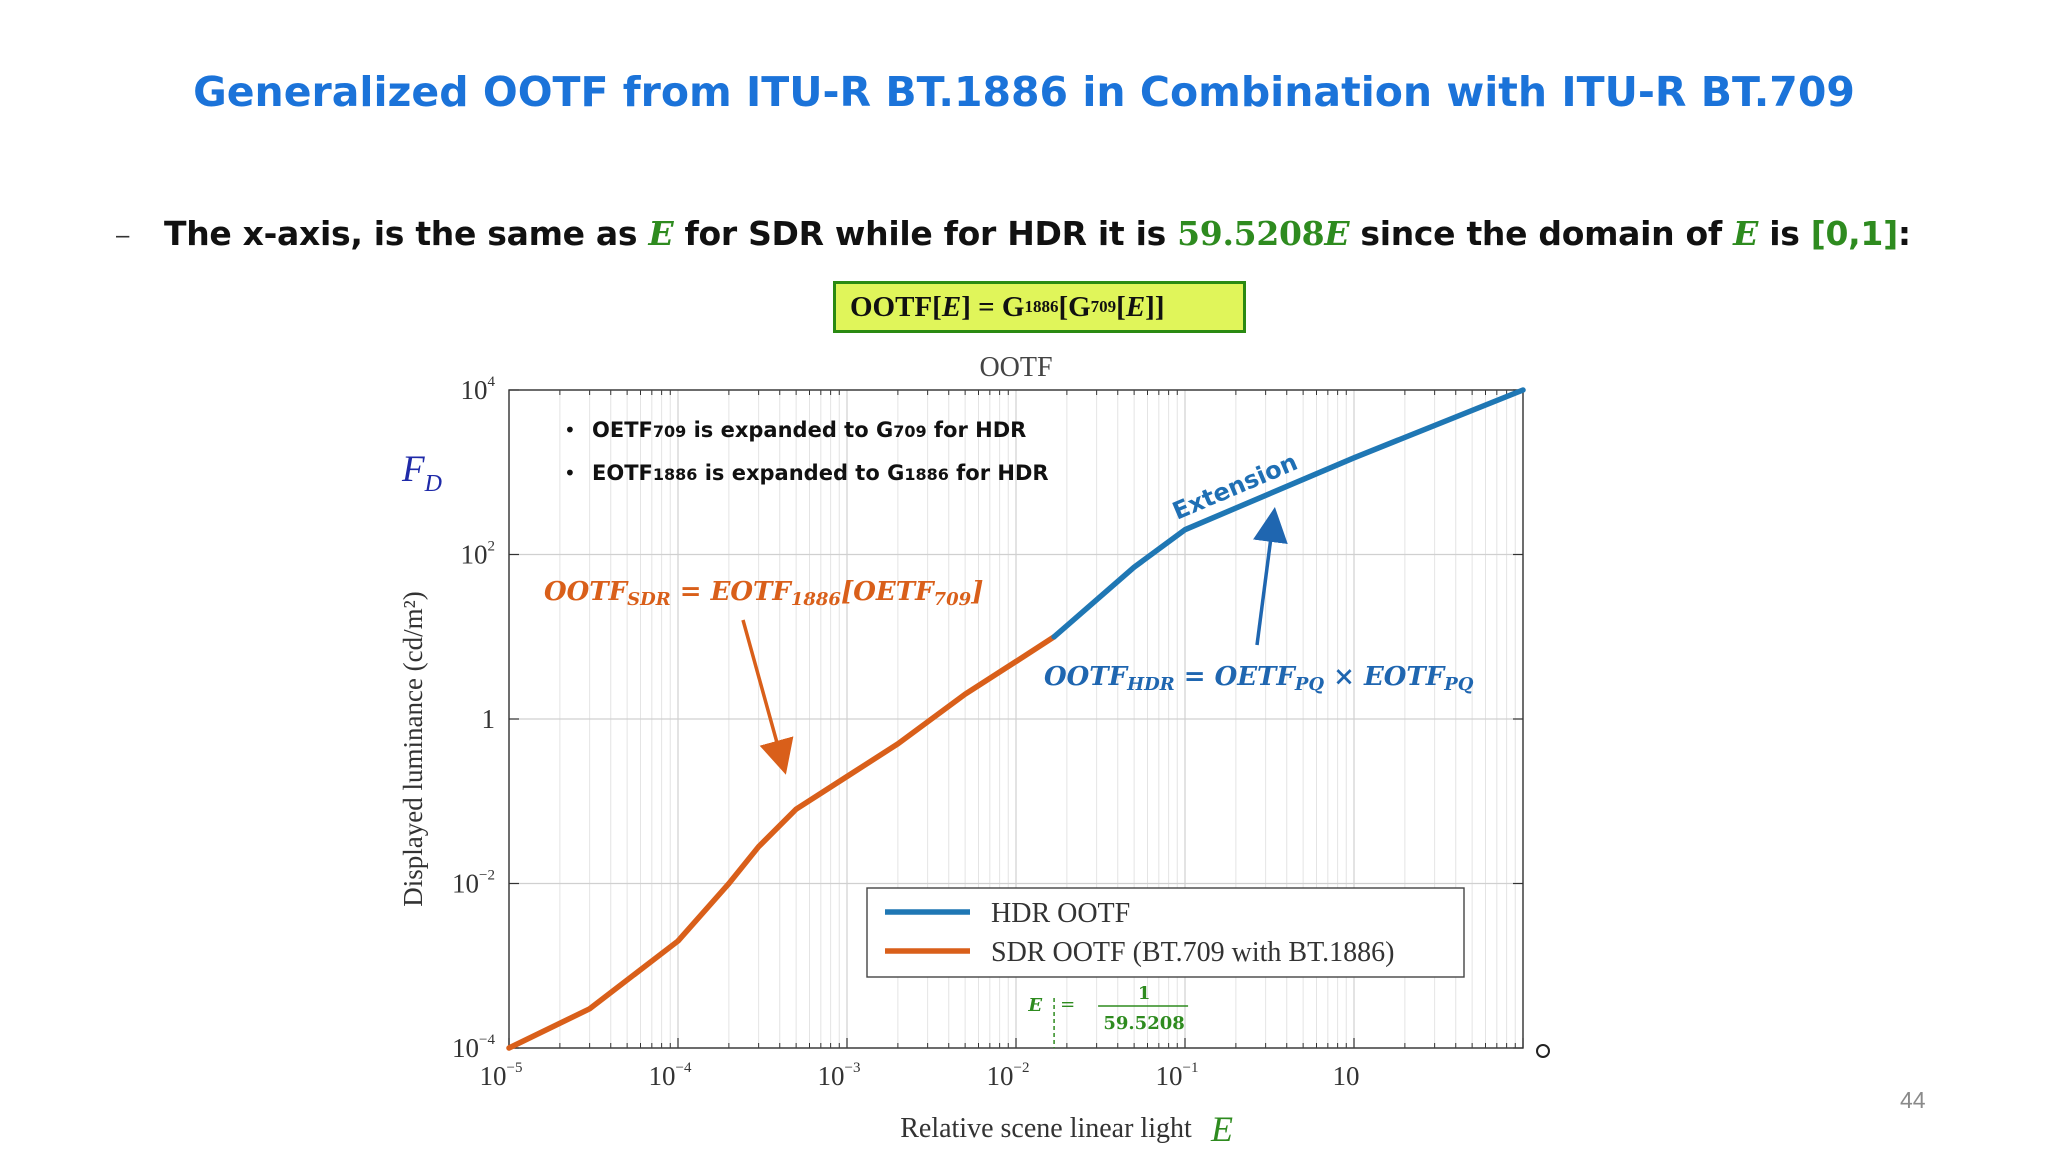  What do you see at coordinates (809, 430) in the screenshot?
I see `annotation-bullet: OETF709 is expanded to G709 for HDR` at bounding box center [809, 430].